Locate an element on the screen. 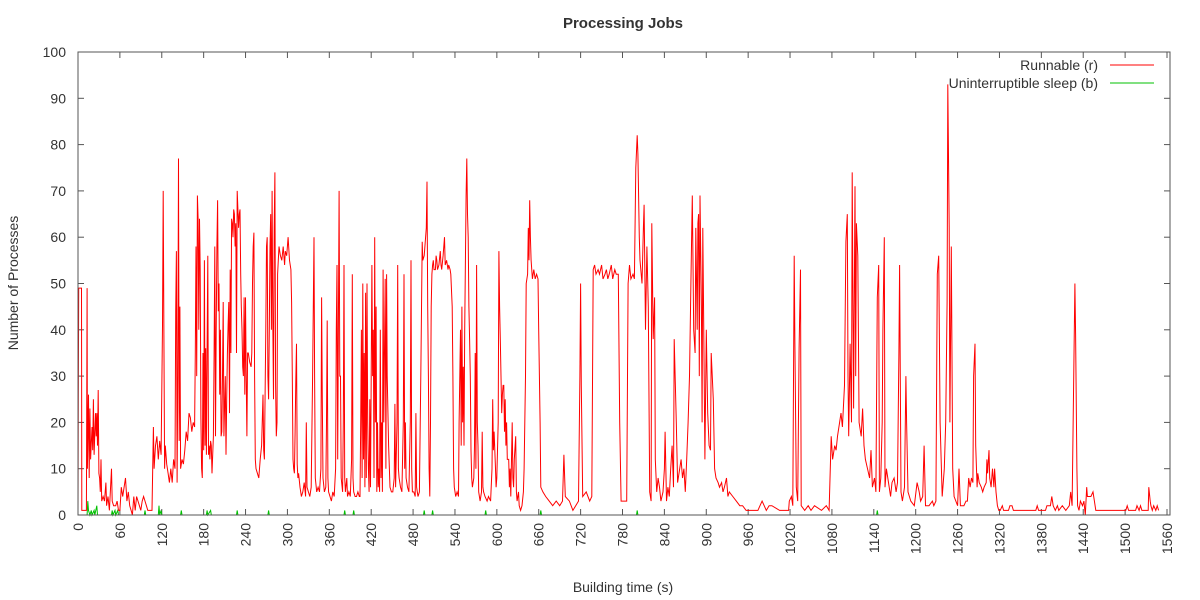 The height and width of the screenshot is (600, 1200). y-tick-label: 80 is located at coordinates (58, 145).